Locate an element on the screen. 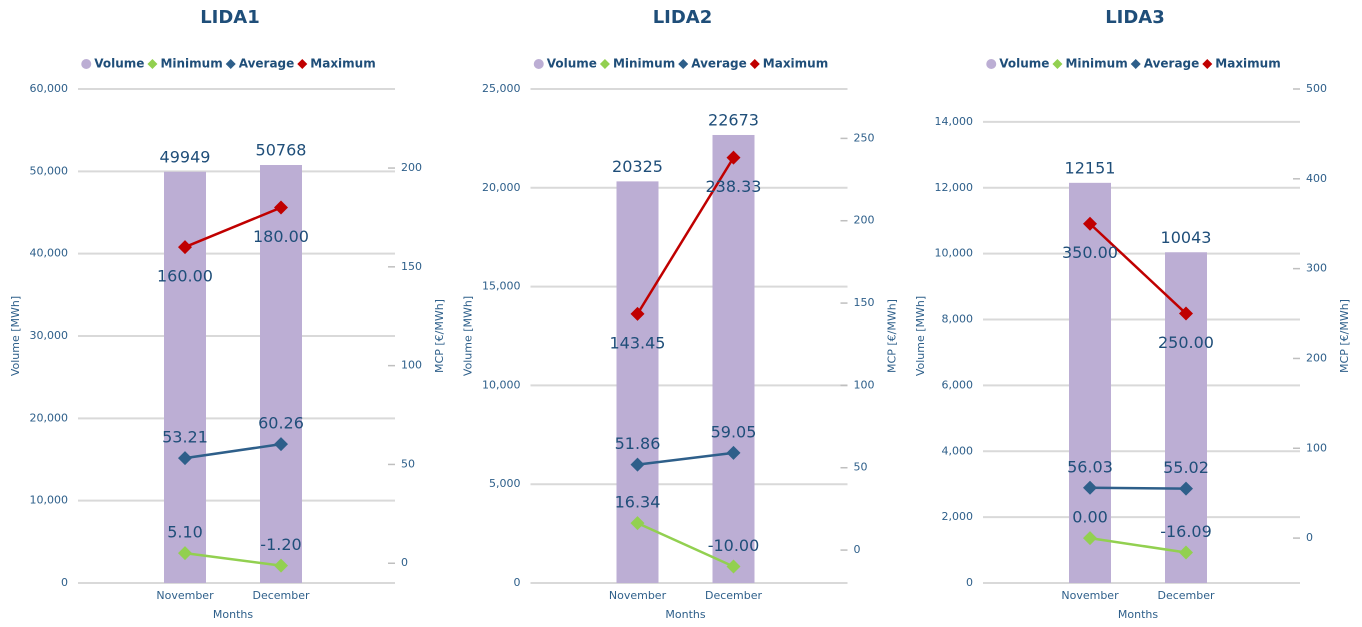 The width and height of the screenshot is (1362, 627). y2-tick-label: 250 is located at coordinates (864, 137).